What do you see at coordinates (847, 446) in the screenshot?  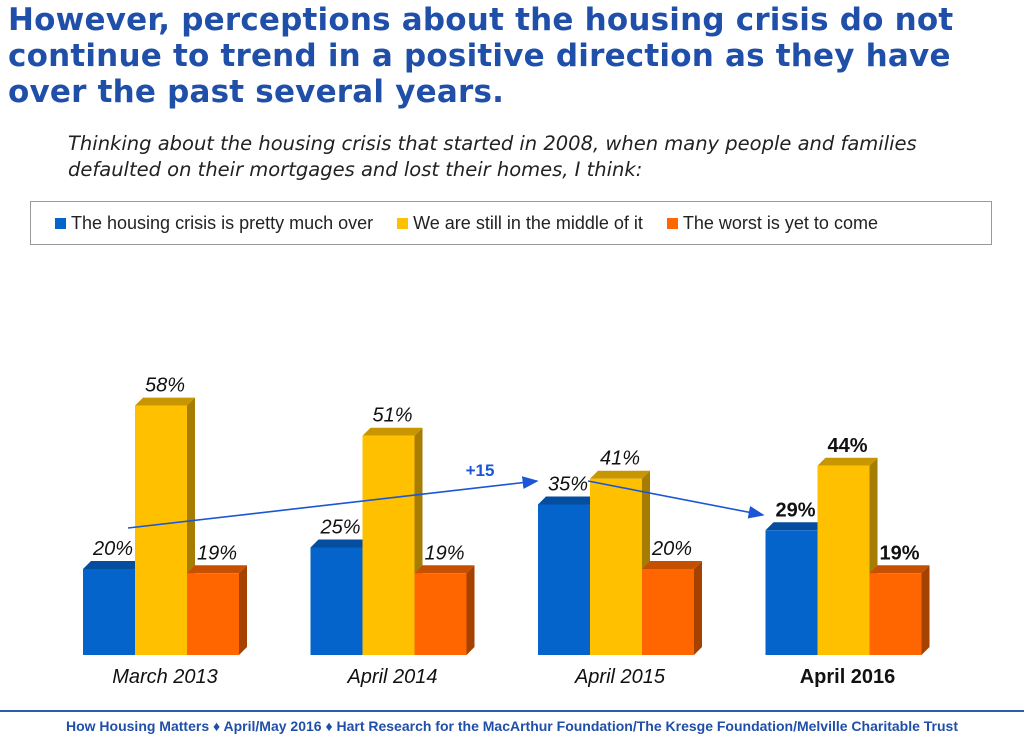 I see `data-label: 44%` at bounding box center [847, 446].